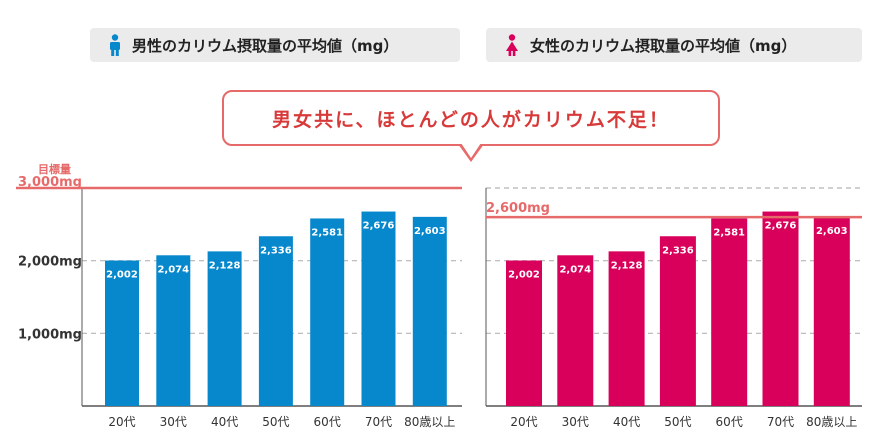 The height and width of the screenshot is (447, 891). What do you see at coordinates (430, 231) in the screenshot?
I see `male-bar-value-label: 2,603` at bounding box center [430, 231].